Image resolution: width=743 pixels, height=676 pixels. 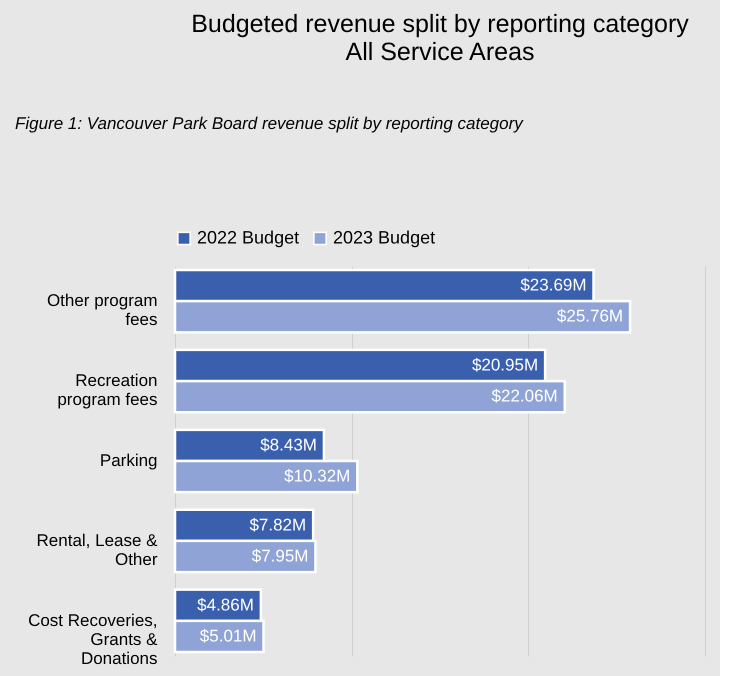 I want to click on chart-title: Budgeted revenue split by reporting category, so click(x=440, y=24).